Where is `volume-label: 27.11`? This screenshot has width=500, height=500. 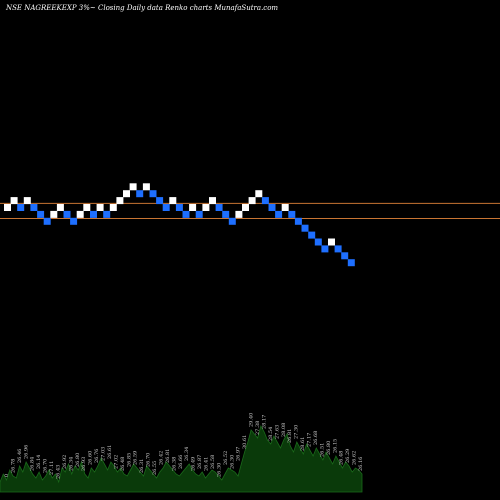 volume-label: 27.11 is located at coordinates (52, 468).